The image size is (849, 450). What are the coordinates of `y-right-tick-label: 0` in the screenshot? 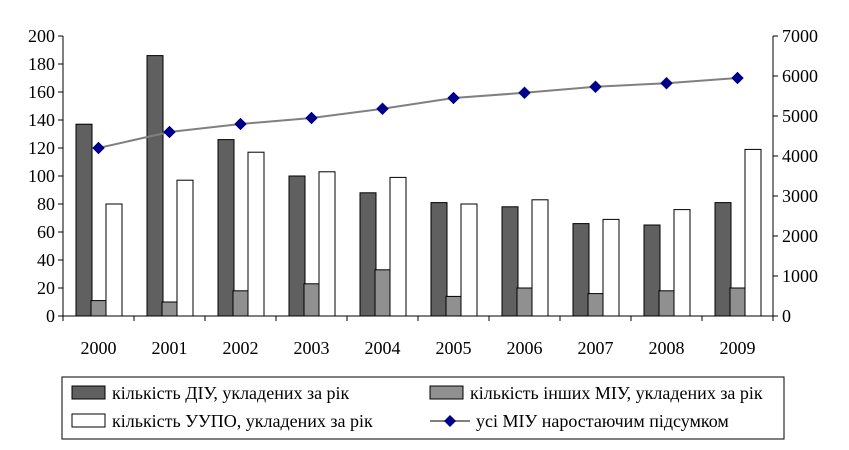 It's located at (786, 316).